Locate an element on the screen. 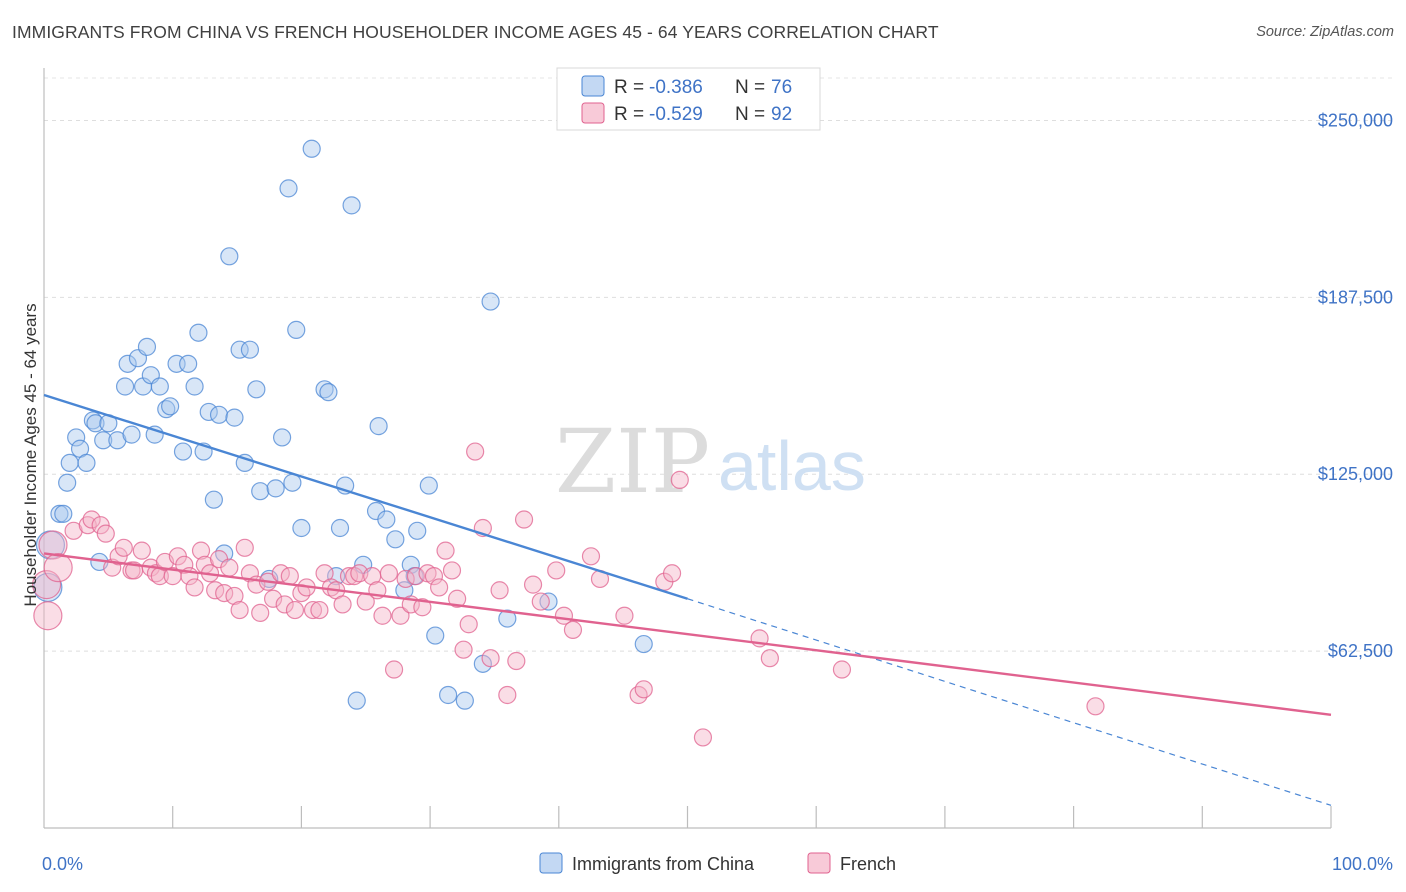 This screenshot has width=1406, height=892. y-axis-title: Householder Income Ages 45 - 64 years is located at coordinates (30, 454).